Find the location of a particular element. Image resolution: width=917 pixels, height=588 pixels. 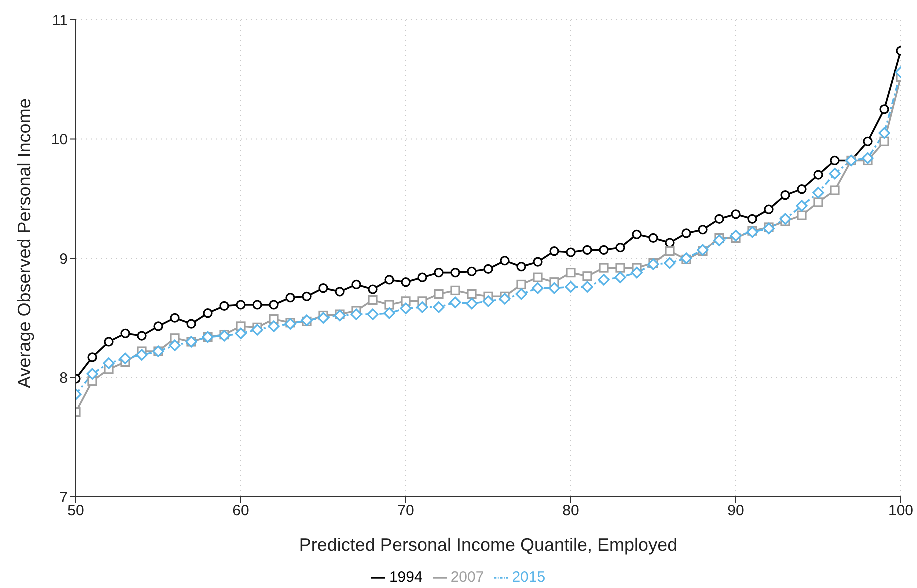

y-tick-label: 7 is located at coordinates (64, 497).